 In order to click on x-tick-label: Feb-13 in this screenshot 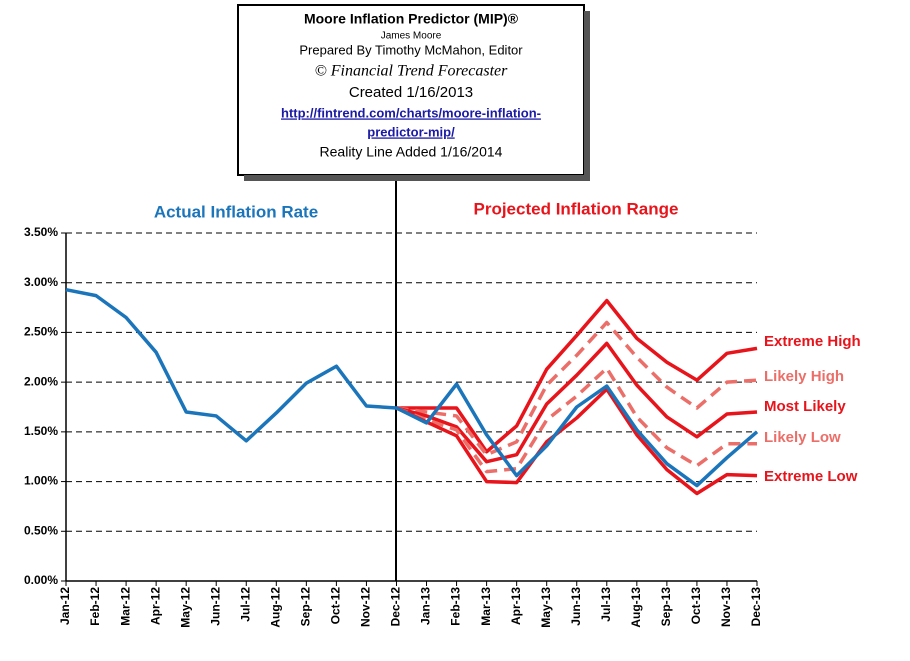, I will do `click(456, 606)`.